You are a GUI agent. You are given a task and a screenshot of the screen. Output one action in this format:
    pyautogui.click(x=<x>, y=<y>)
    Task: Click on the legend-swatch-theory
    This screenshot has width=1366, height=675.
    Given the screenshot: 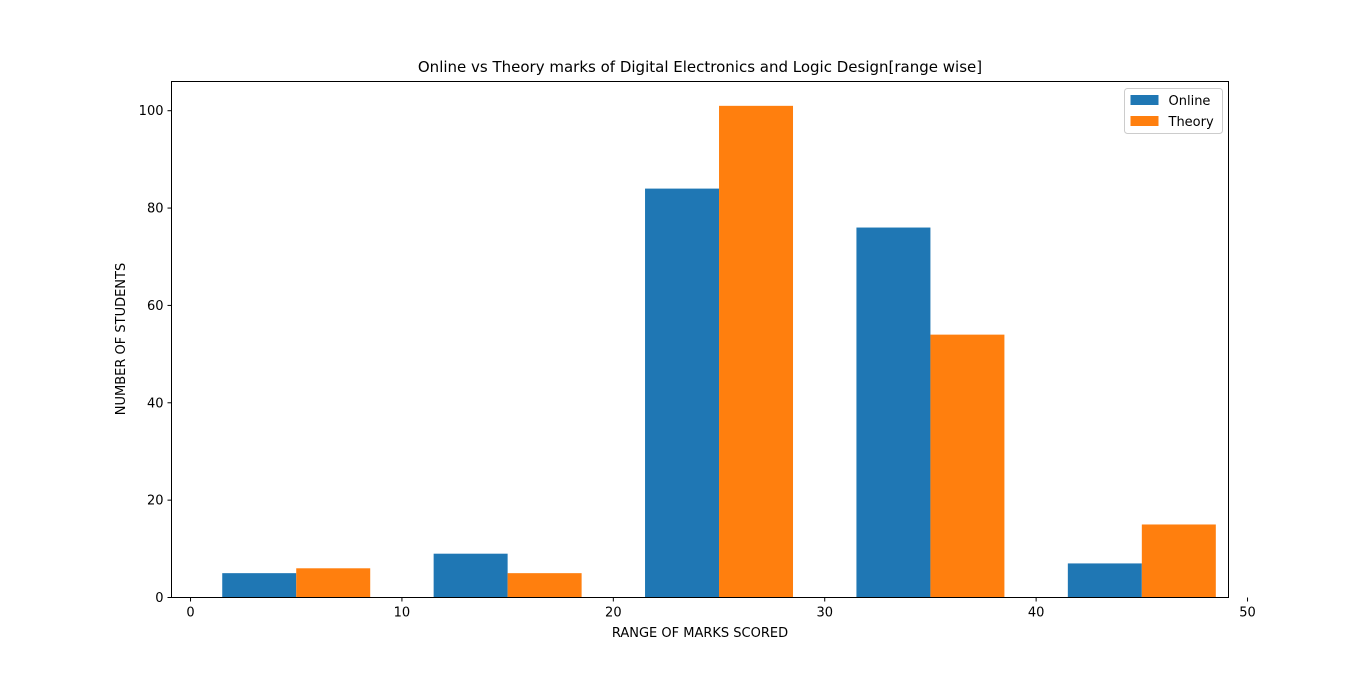 What is the action you would take?
    pyautogui.click(x=1144, y=121)
    